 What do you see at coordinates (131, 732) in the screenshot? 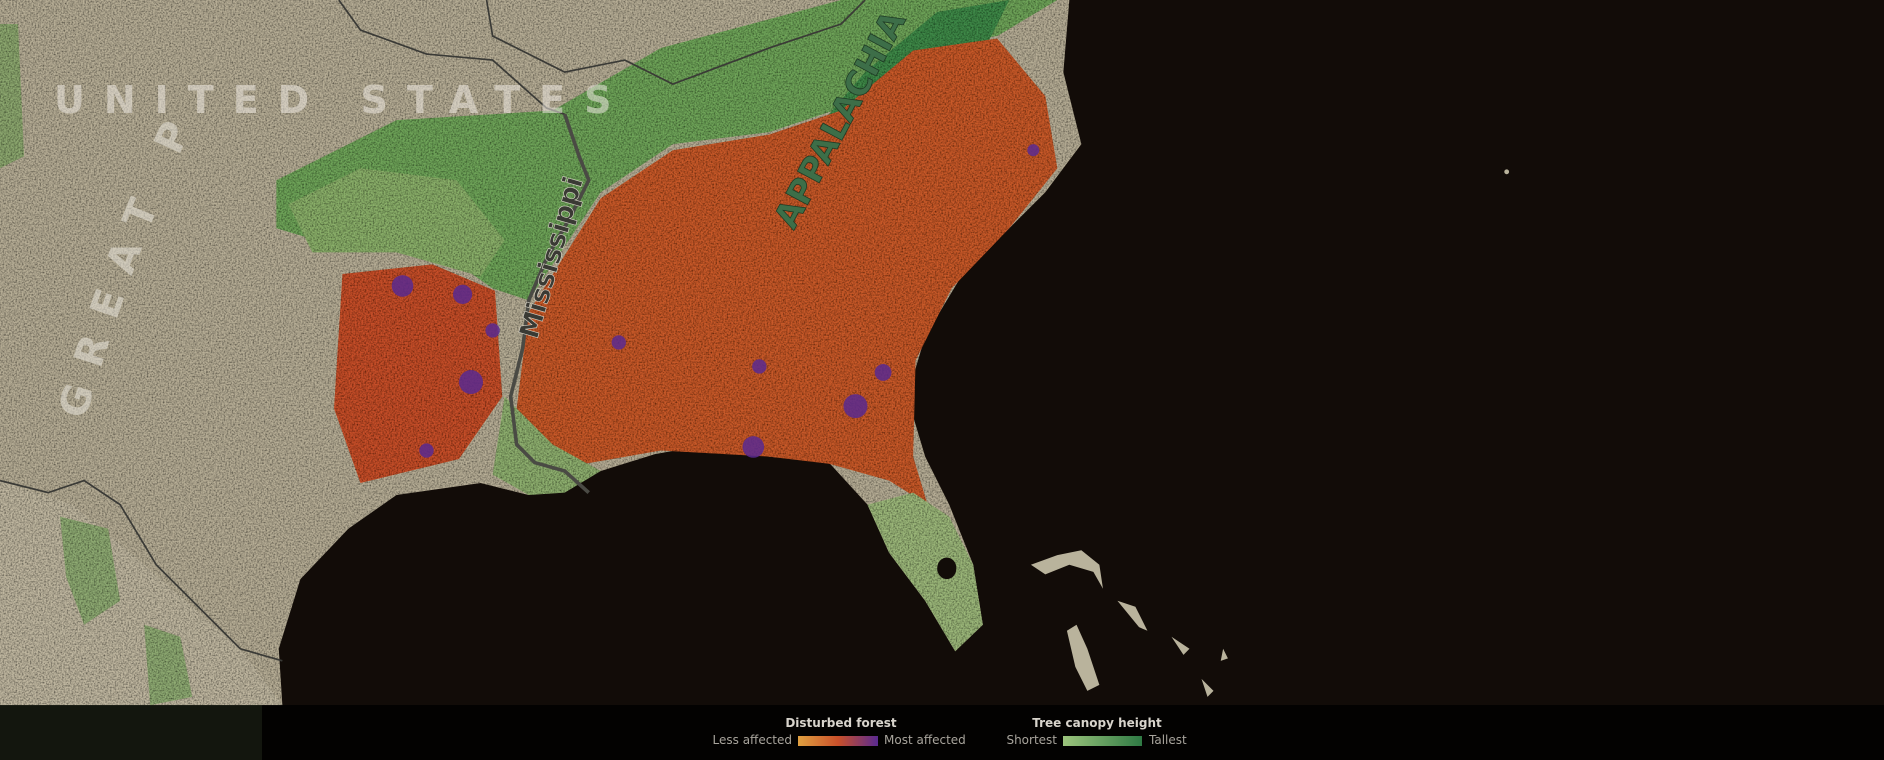
I see `legend-bar-shade` at bounding box center [131, 732].